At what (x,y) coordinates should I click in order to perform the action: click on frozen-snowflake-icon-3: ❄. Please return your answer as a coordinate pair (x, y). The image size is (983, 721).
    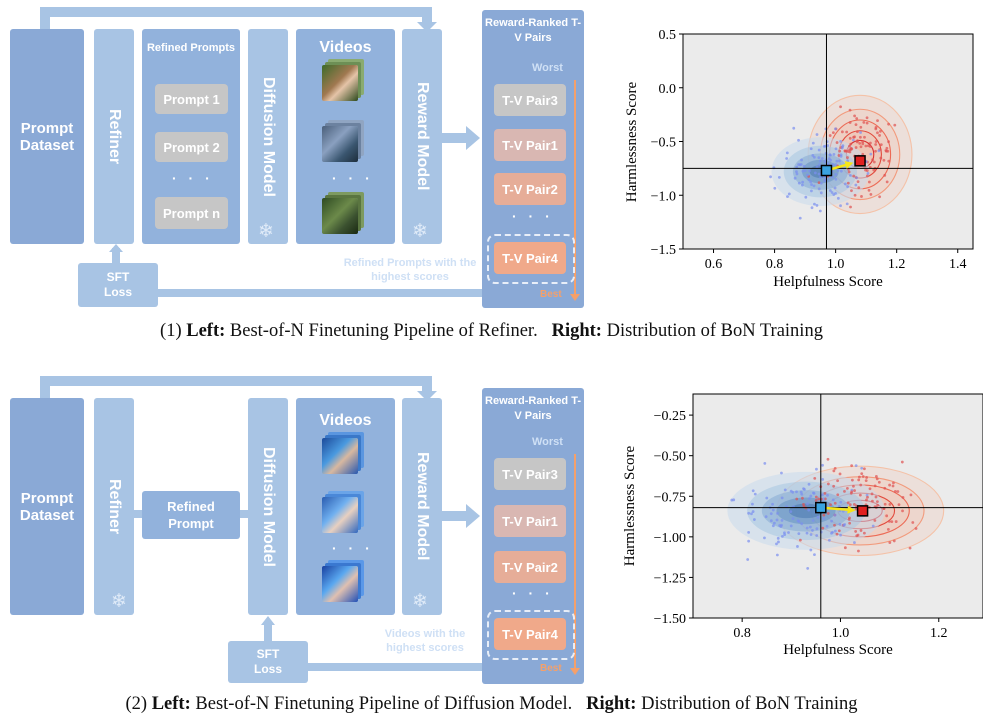
    Looking at the image, I should click on (119, 601).